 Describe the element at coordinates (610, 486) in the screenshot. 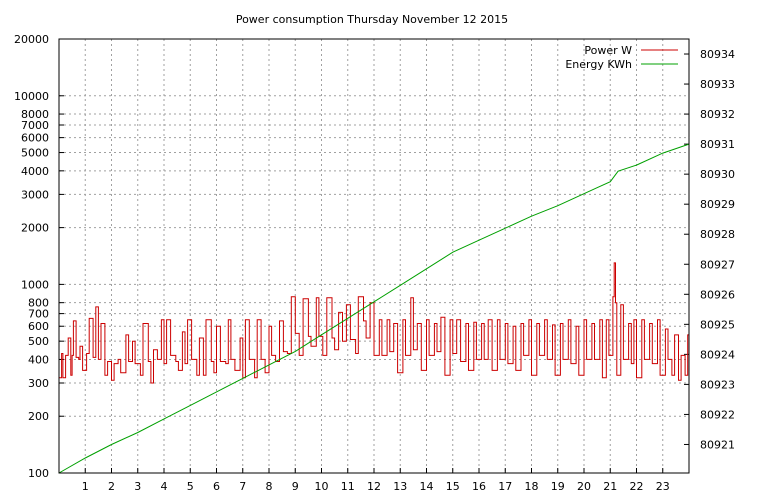

I see `x-tick-label: 21` at that location.